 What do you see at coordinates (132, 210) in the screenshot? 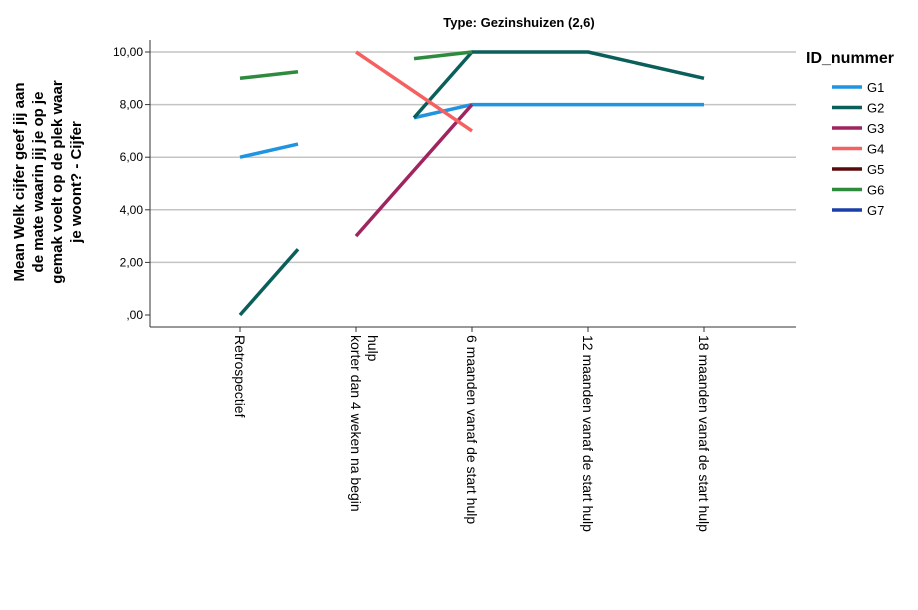
I see `y-tick-label: 4,00` at bounding box center [132, 210].